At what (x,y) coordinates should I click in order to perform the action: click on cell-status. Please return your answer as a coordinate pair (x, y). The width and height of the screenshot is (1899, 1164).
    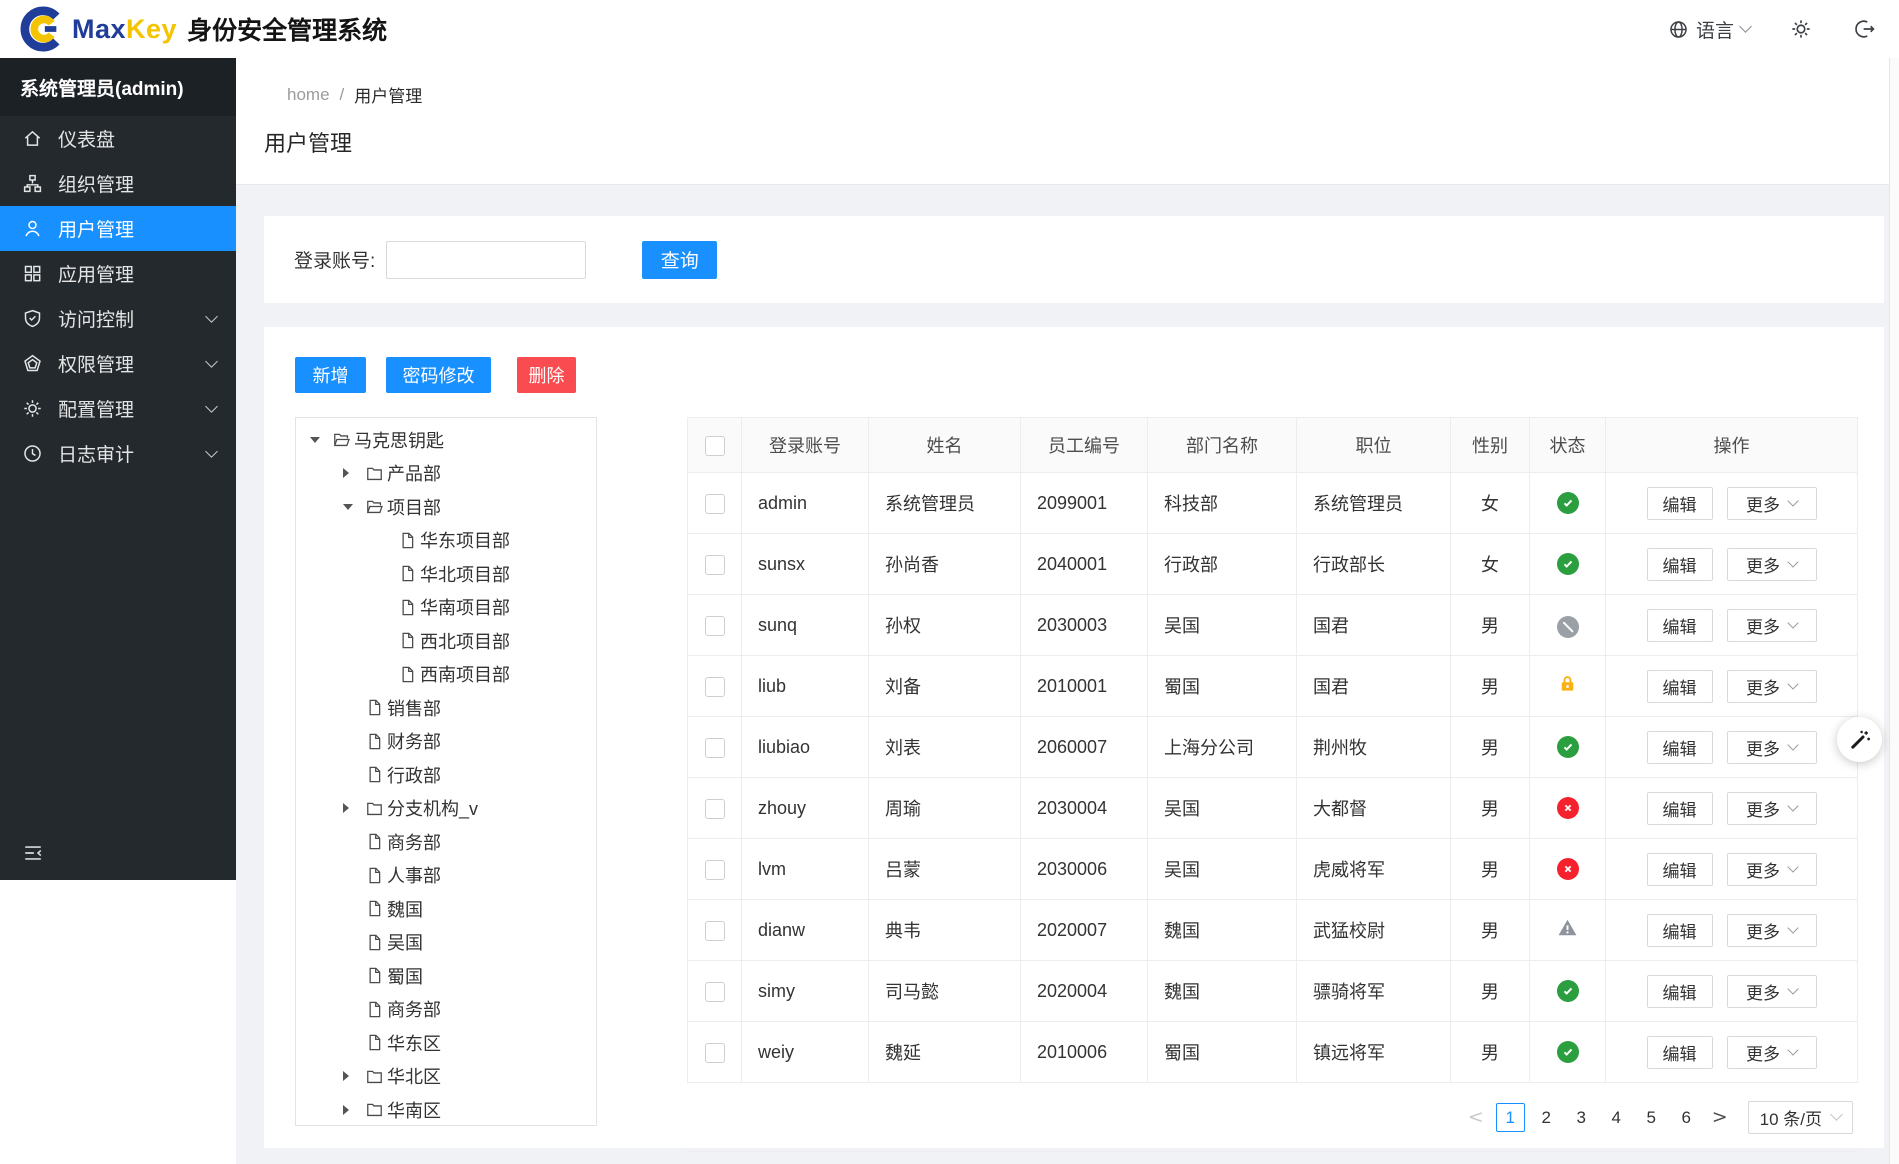
    Looking at the image, I should click on (1567, 503).